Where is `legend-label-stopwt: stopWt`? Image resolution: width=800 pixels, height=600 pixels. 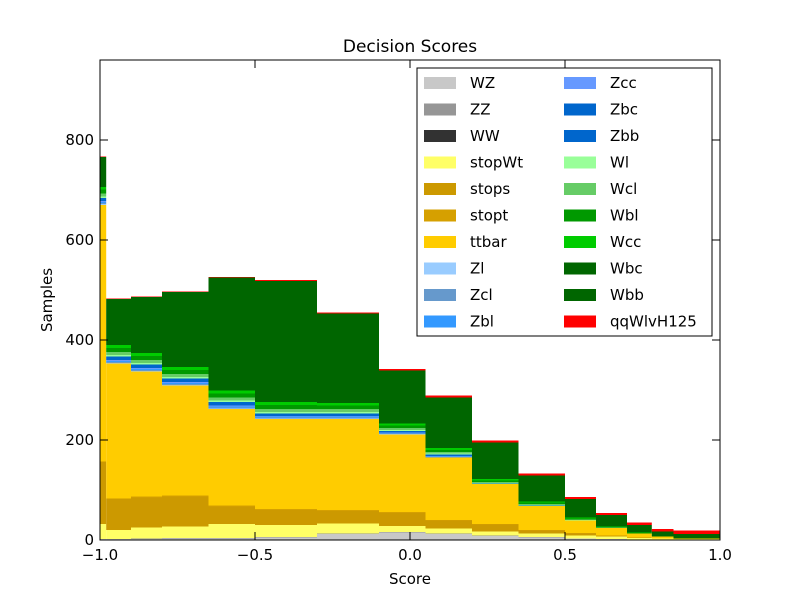 legend-label-stopwt: stopWt is located at coordinates (496, 163).